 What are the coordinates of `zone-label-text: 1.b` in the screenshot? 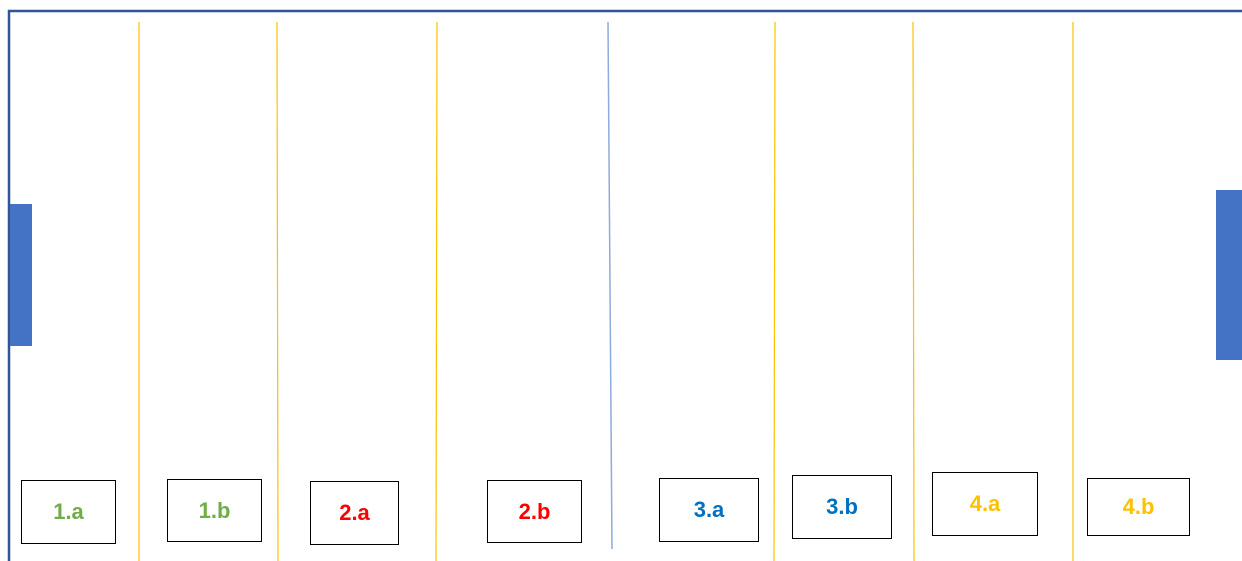 It's located at (214, 510).